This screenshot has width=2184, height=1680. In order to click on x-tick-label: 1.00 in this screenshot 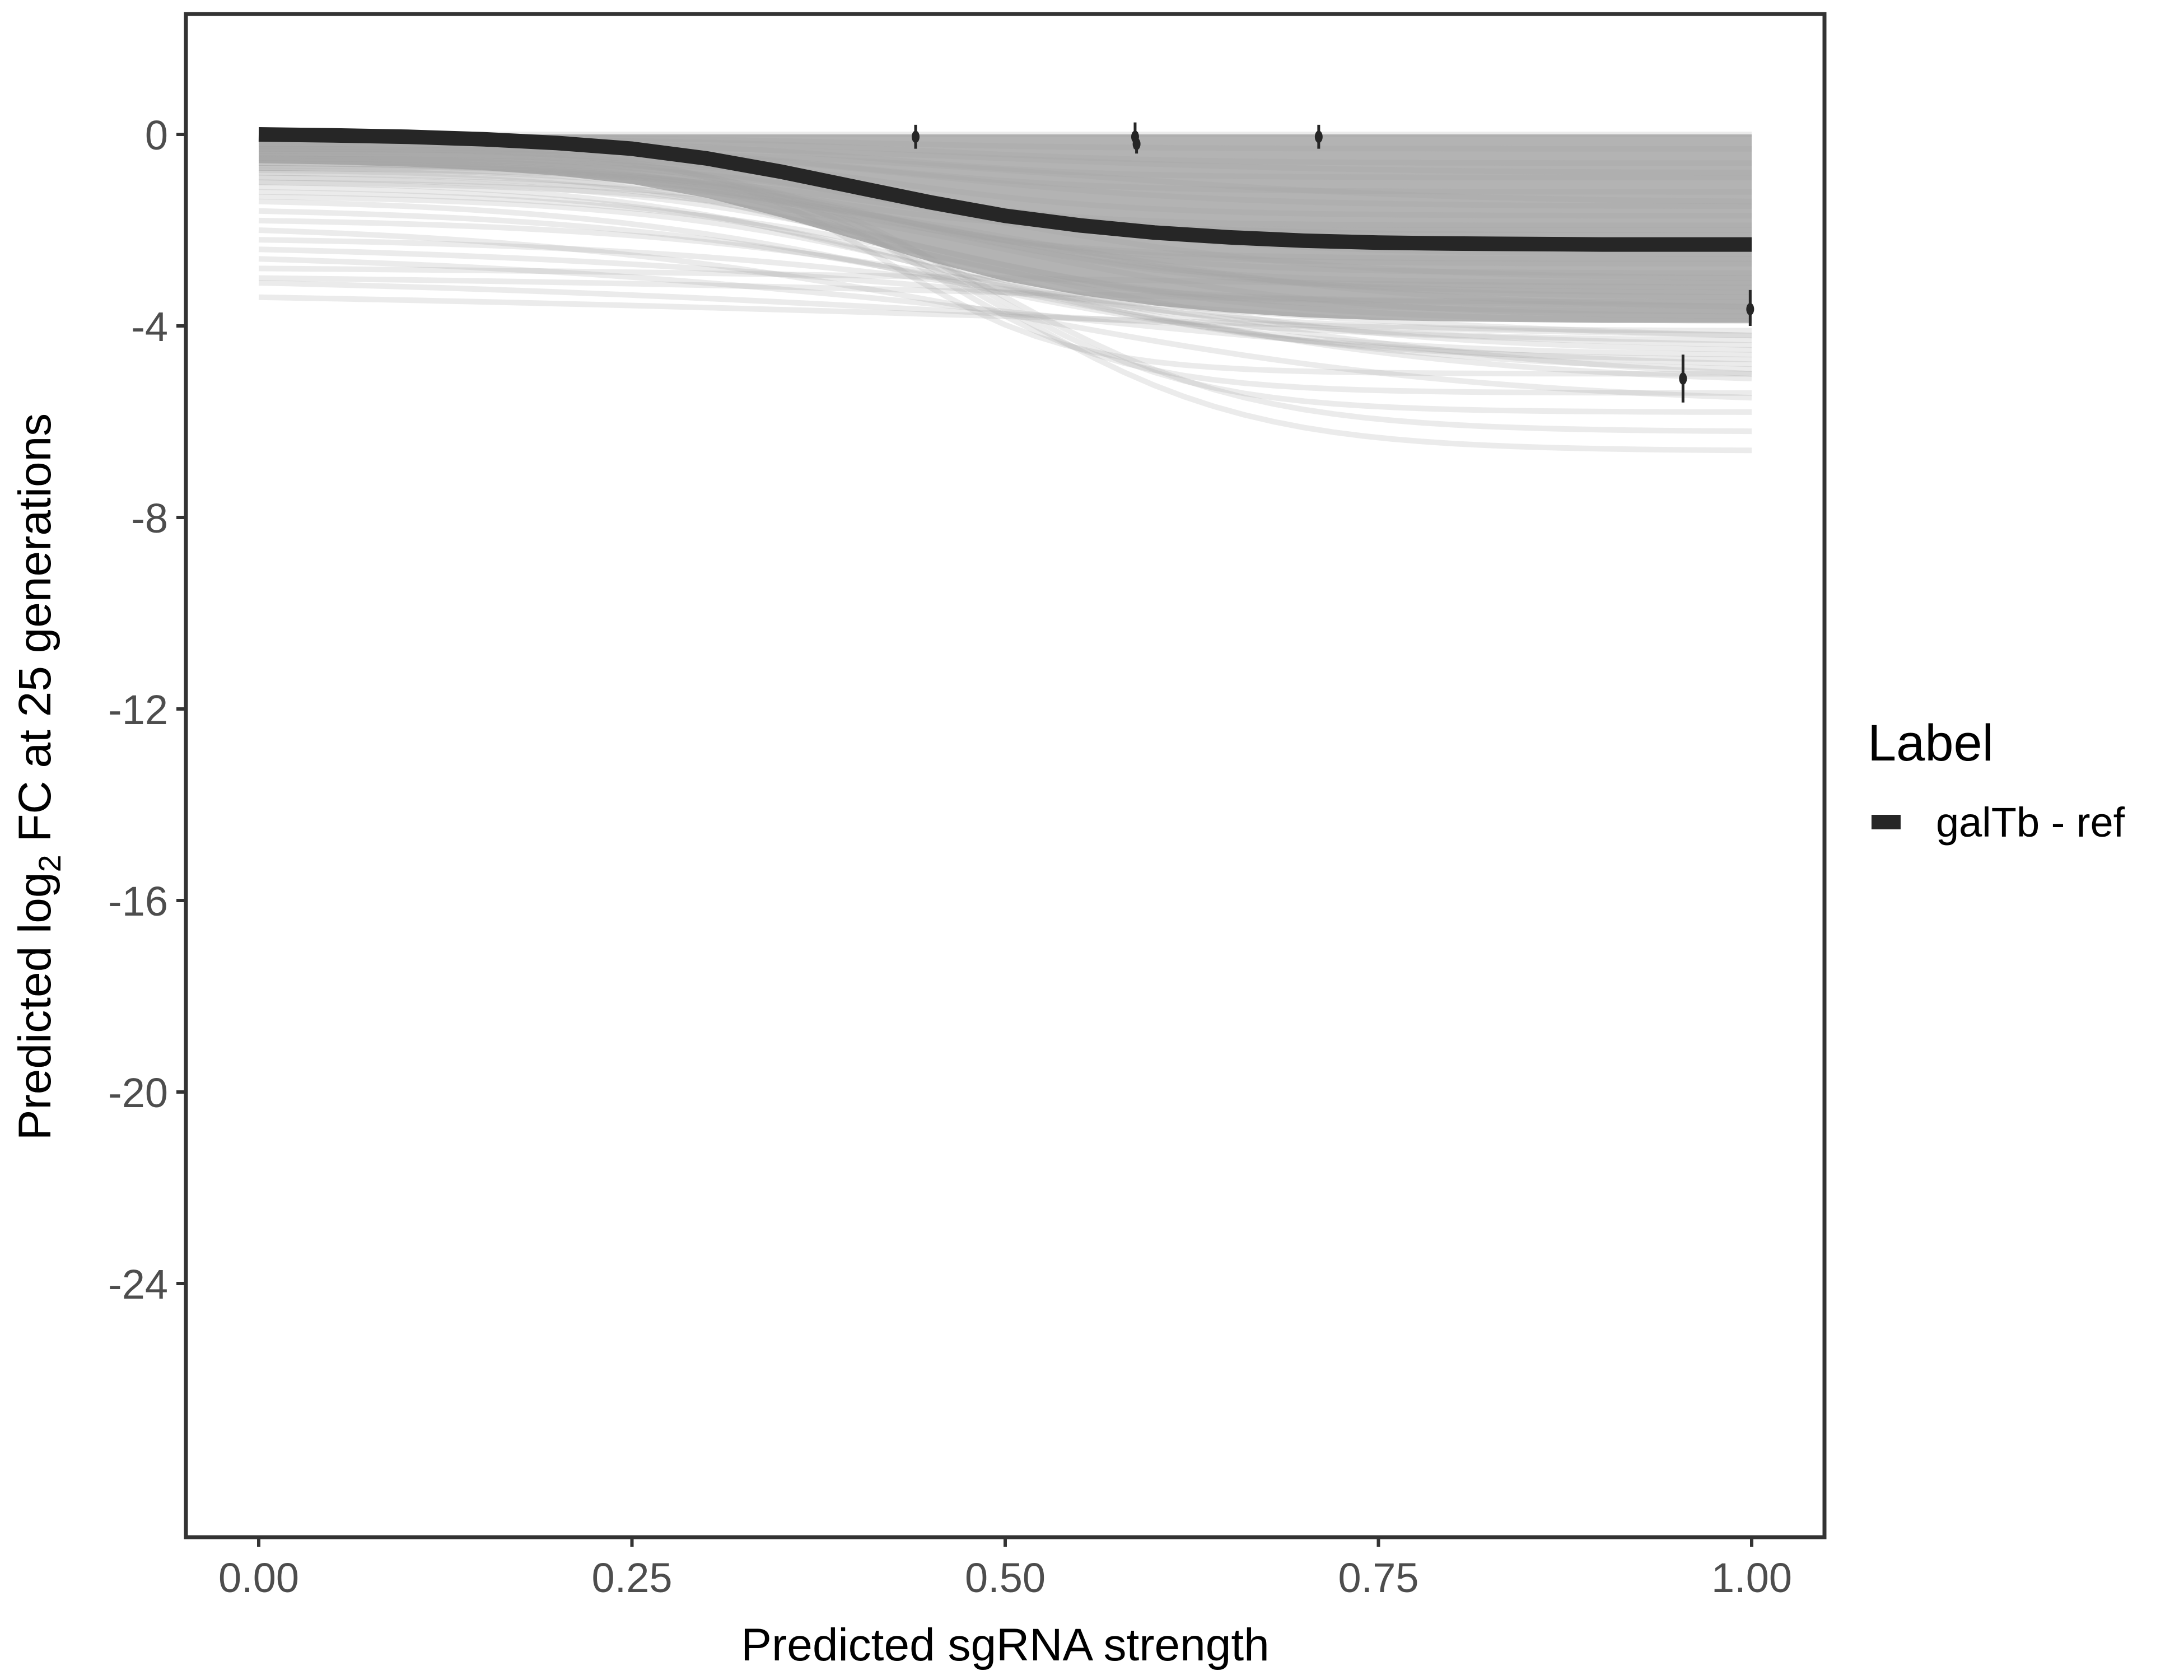, I will do `click(1752, 1578)`.